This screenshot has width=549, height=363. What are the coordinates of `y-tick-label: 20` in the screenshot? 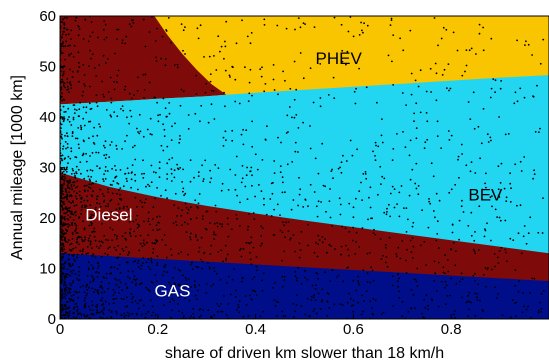 It's located at (47, 218).